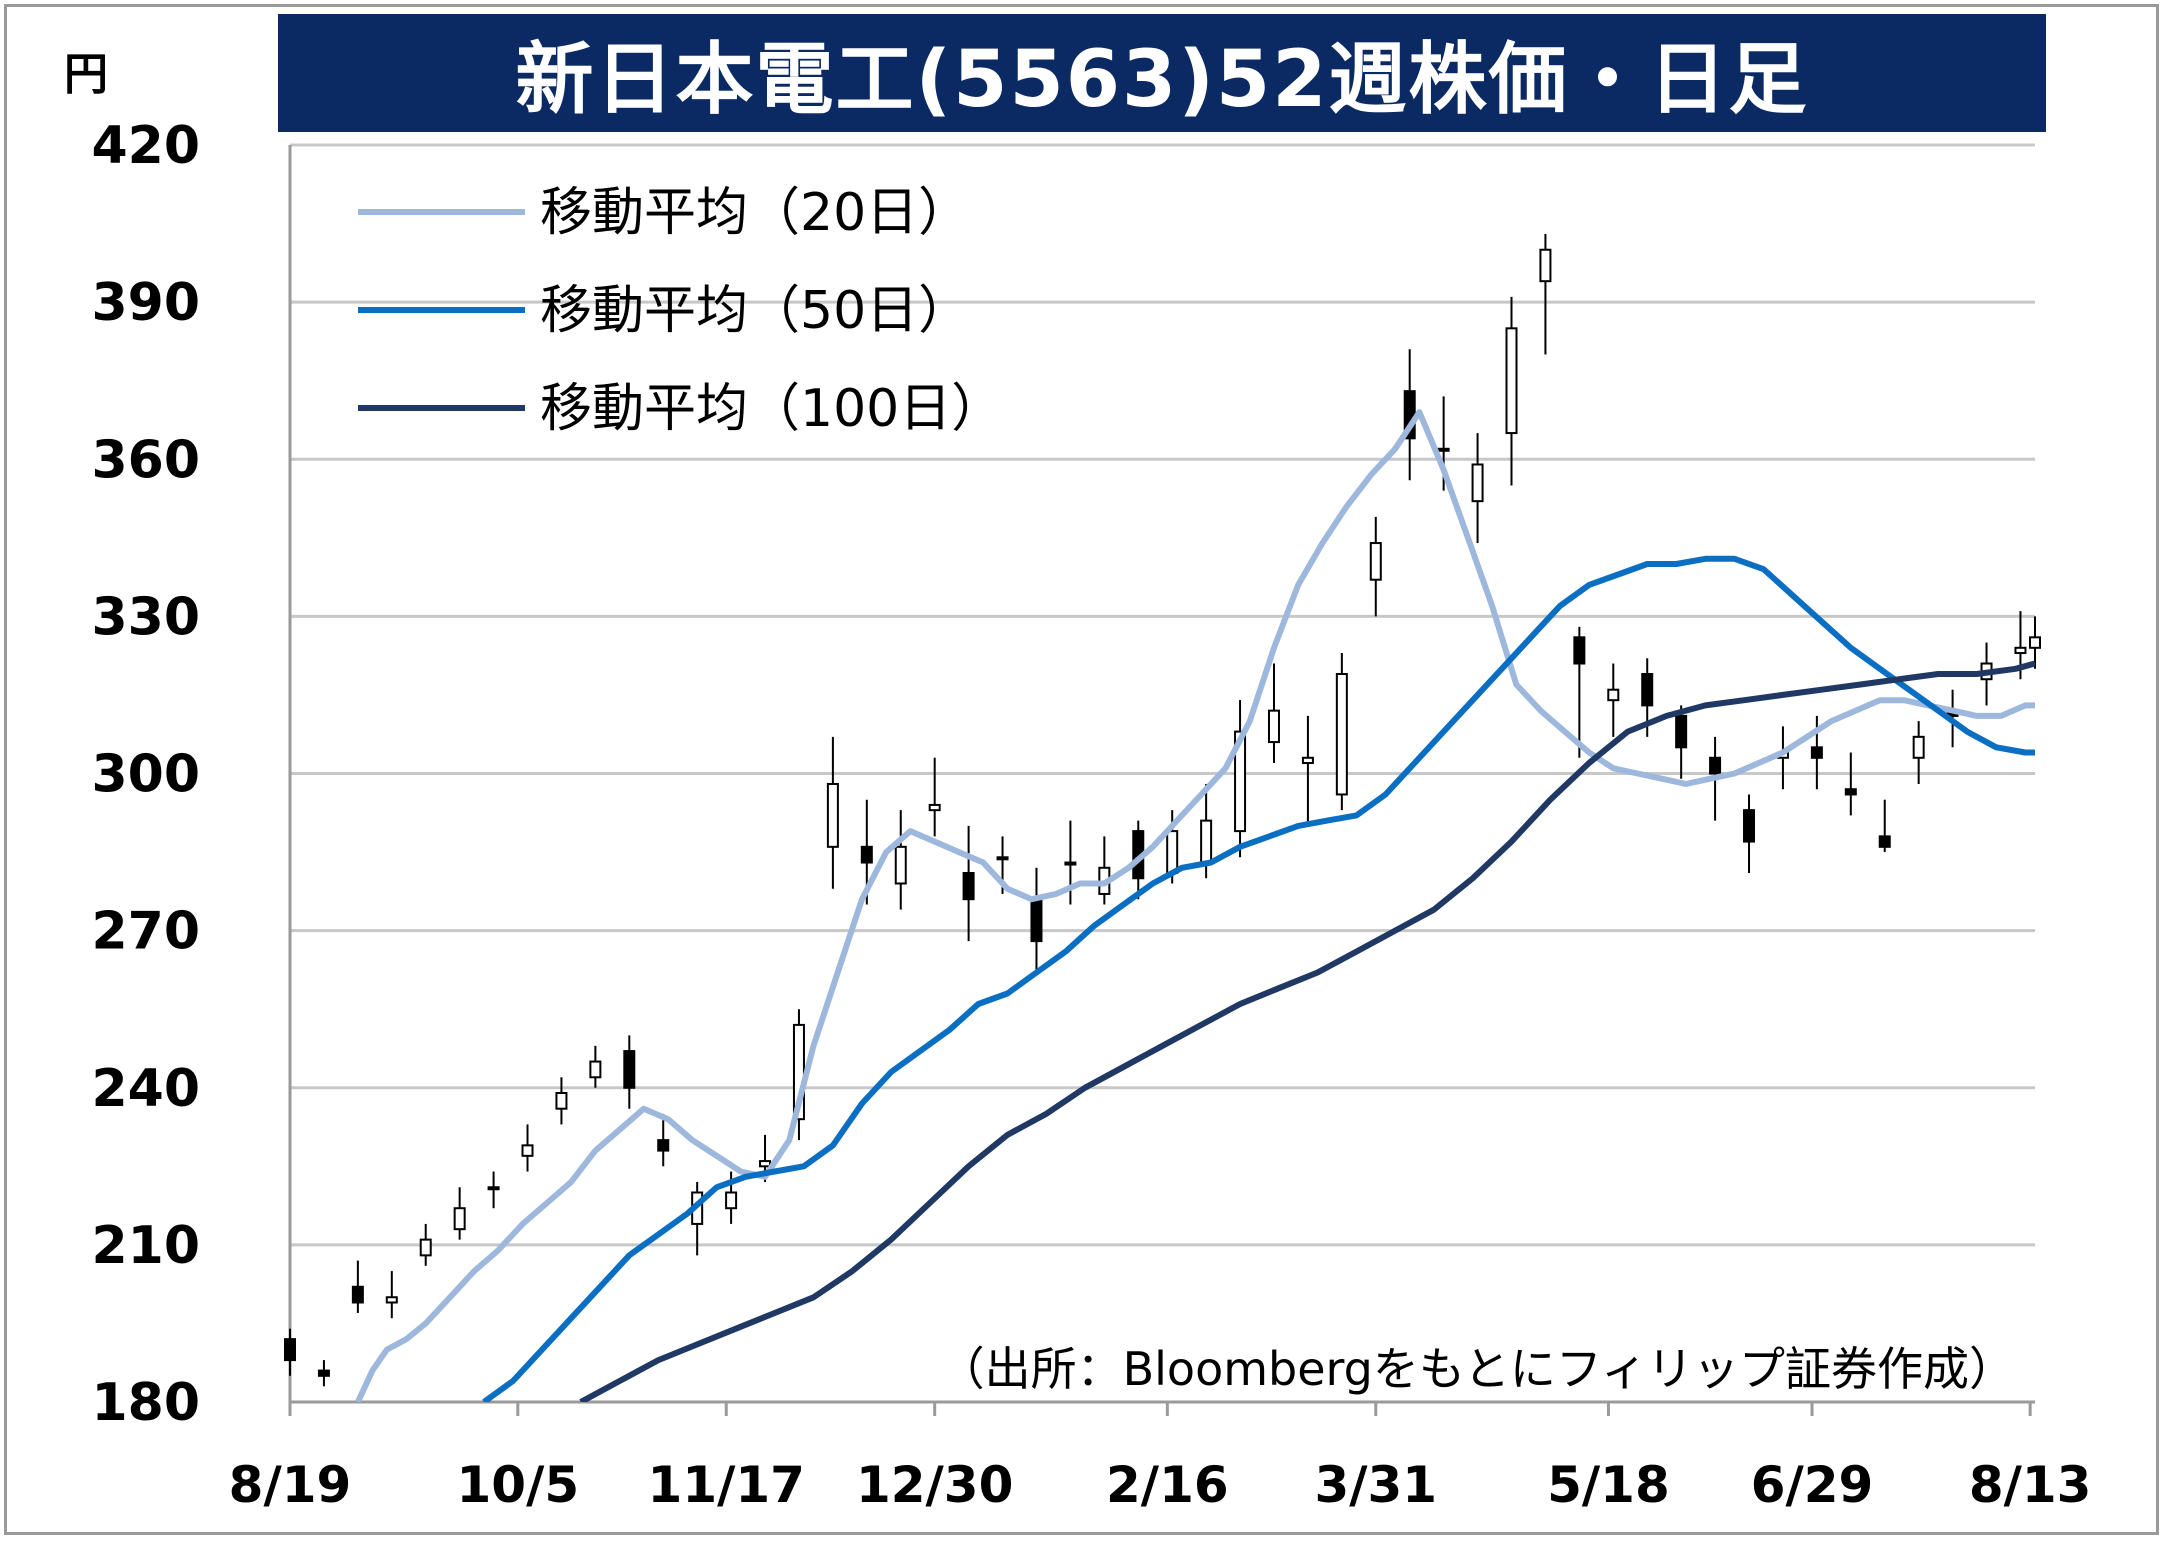 The image size is (2167, 1541). What do you see at coordinates (726, 1485) in the screenshot?
I see `x-tick-label: 11/17` at bounding box center [726, 1485].